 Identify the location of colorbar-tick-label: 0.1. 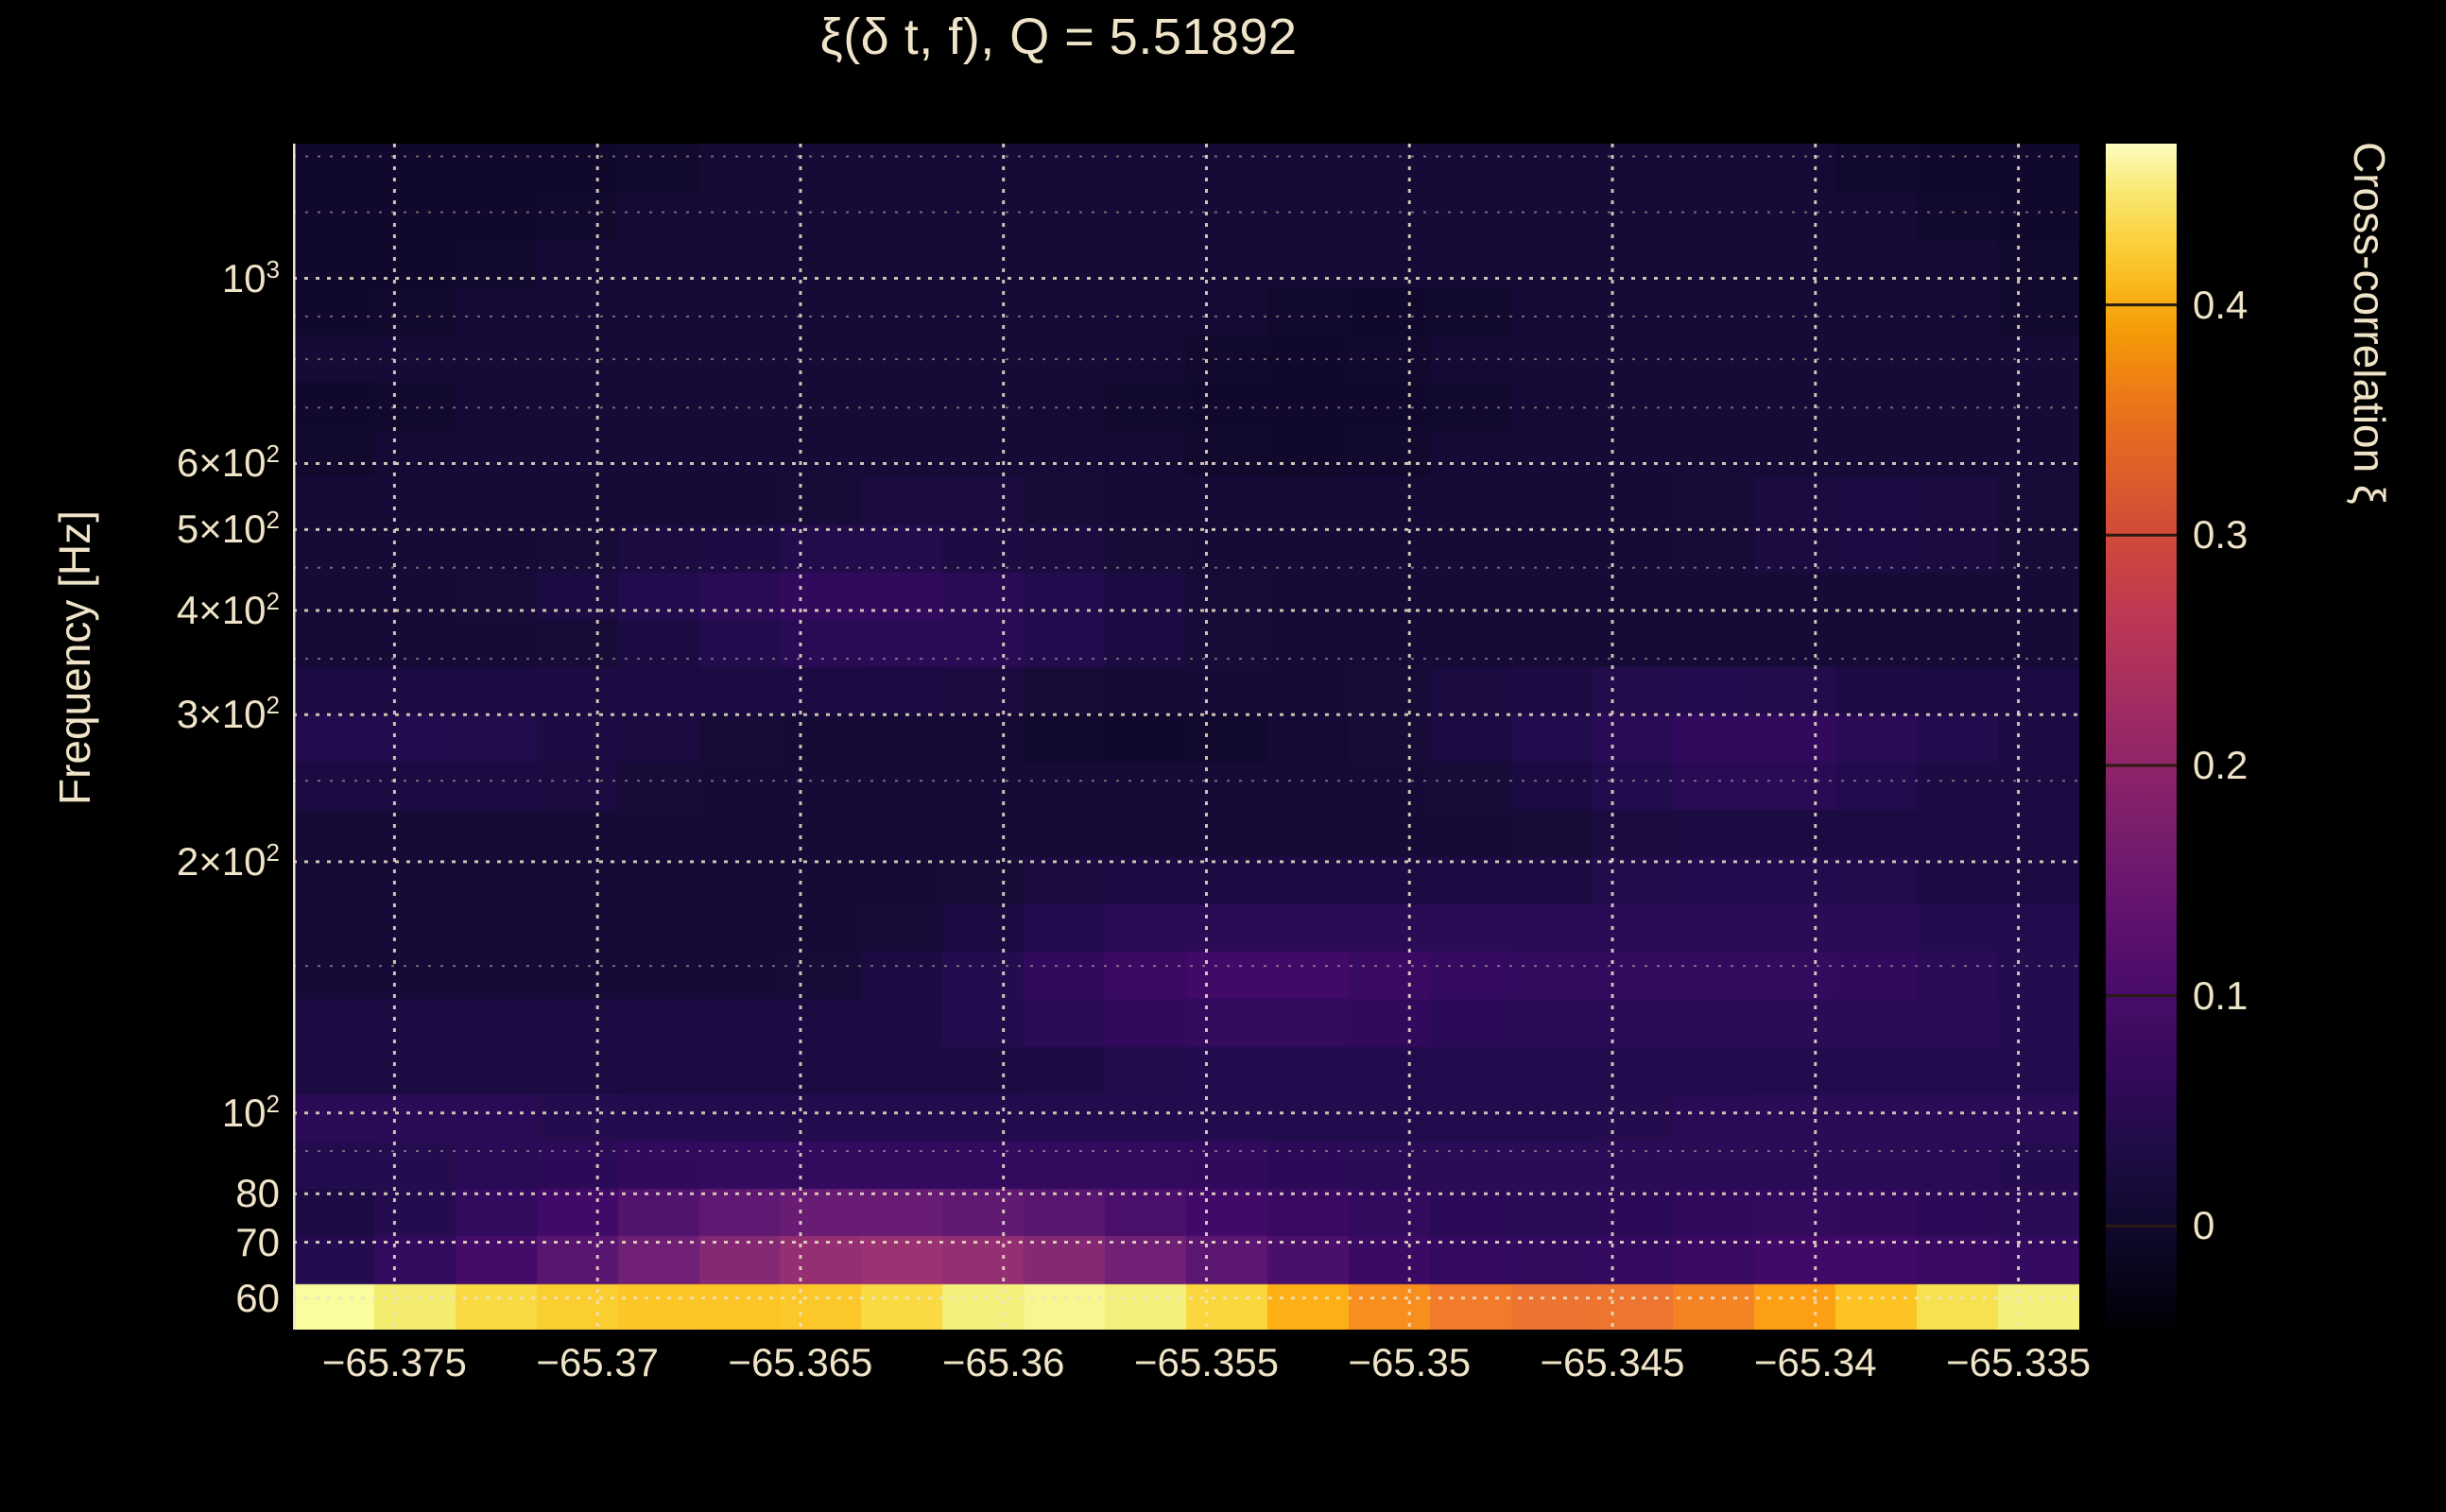
(2220, 995).